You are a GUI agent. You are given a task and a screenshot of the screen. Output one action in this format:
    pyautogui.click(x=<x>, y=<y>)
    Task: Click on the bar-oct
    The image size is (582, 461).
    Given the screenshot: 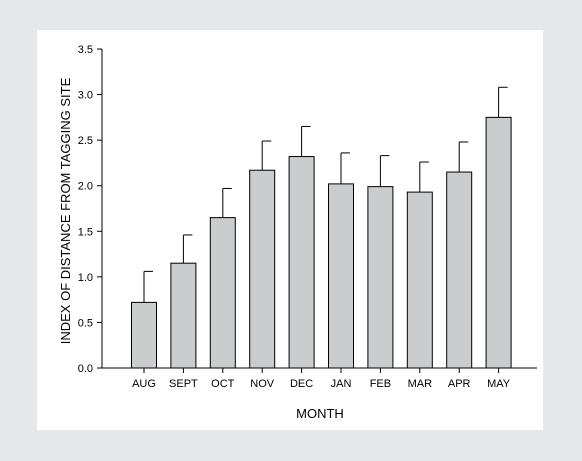 What is the action you would take?
    pyautogui.click(x=222, y=293)
    